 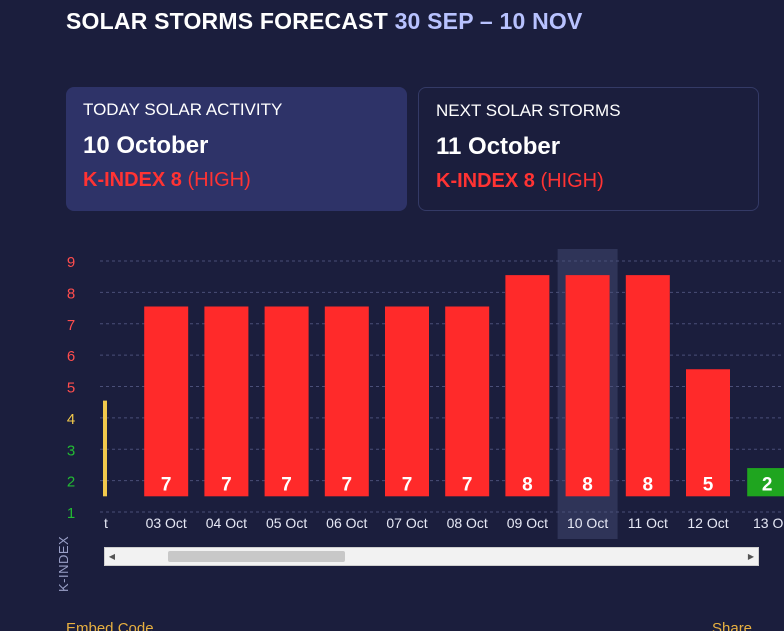 What do you see at coordinates (256, 556) in the screenshot?
I see `scrollbar-thumb` at bounding box center [256, 556].